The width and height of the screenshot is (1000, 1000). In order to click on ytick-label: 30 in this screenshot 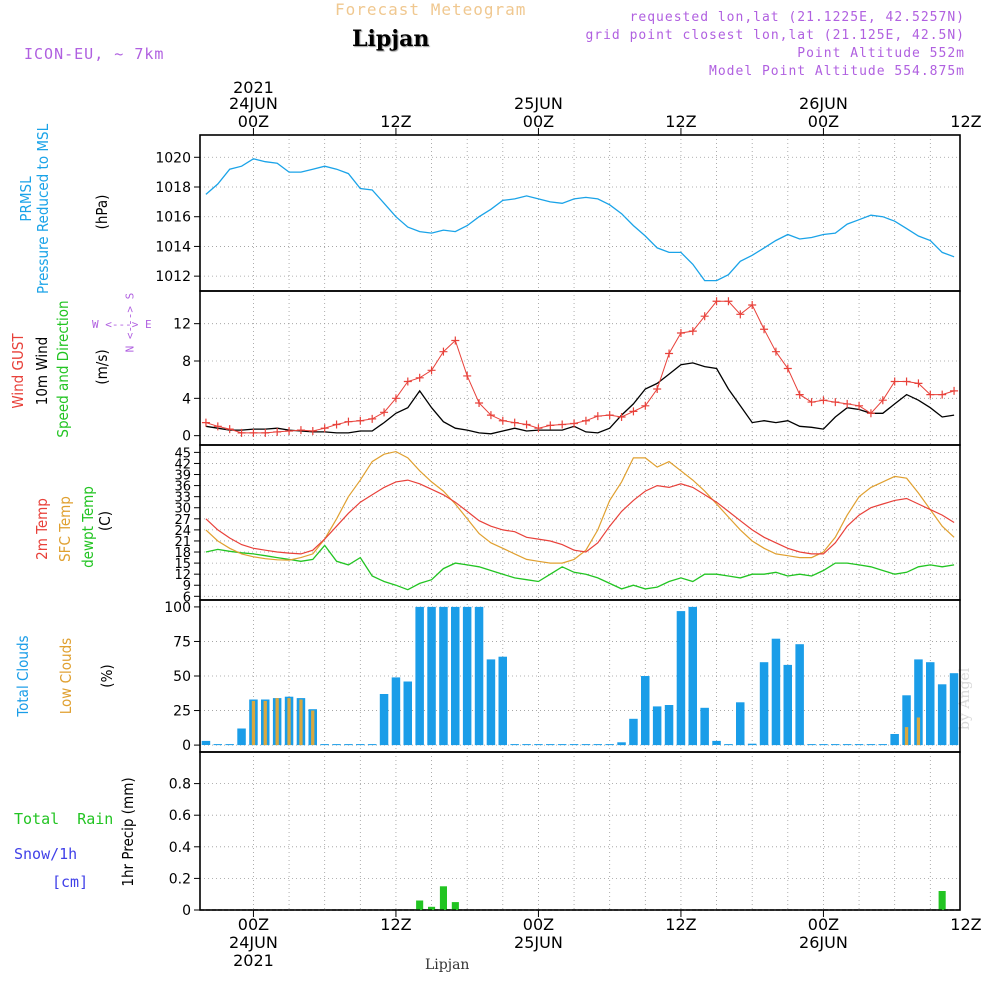, I will do `click(182, 509)`.